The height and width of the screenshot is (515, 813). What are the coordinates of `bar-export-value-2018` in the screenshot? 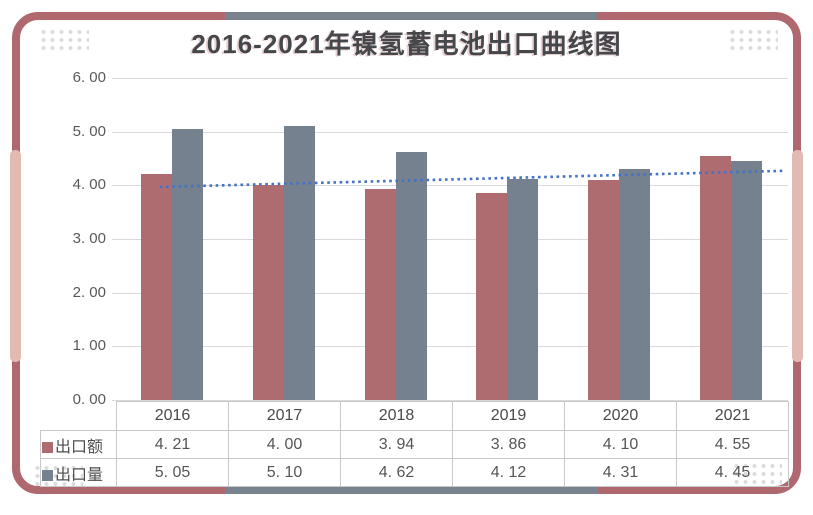 It's located at (380, 294).